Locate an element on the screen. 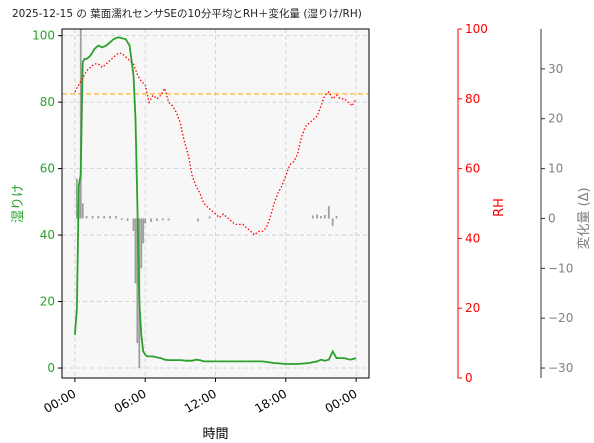 This screenshot has width=594, height=443. wetness-tick-label: 40 is located at coordinates (47, 235).